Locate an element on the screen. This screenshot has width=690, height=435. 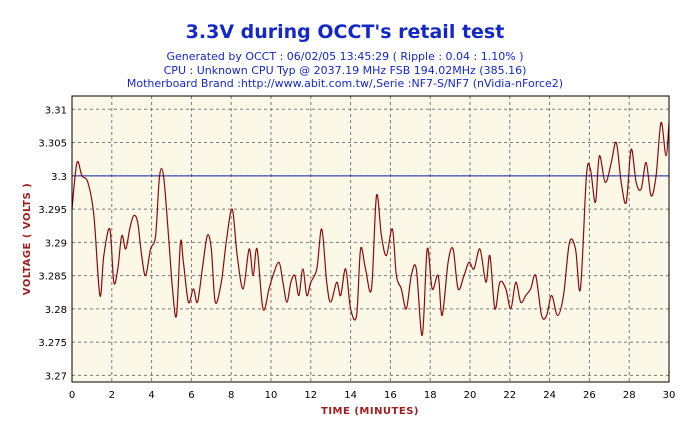
x-tick-label: 24 is located at coordinates (549, 395).